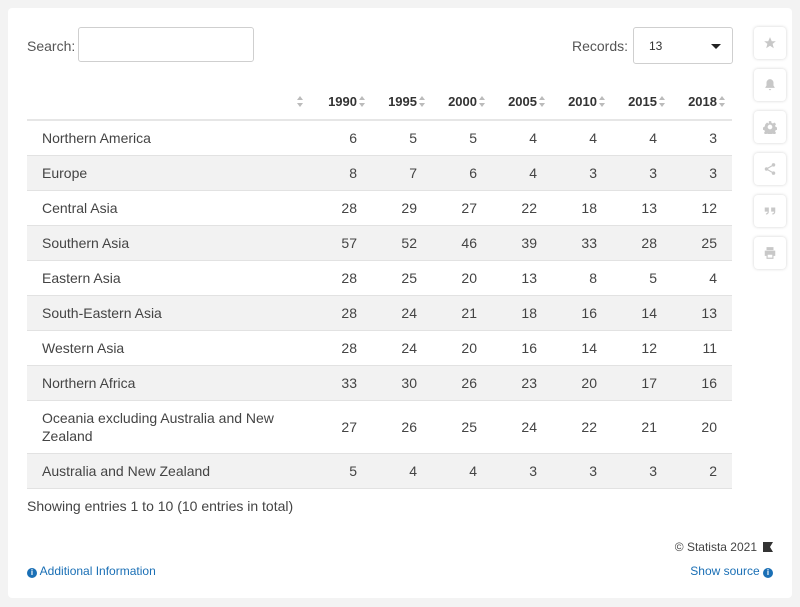  Describe the element at coordinates (770, 211) in the screenshot. I see `cite-button` at that location.